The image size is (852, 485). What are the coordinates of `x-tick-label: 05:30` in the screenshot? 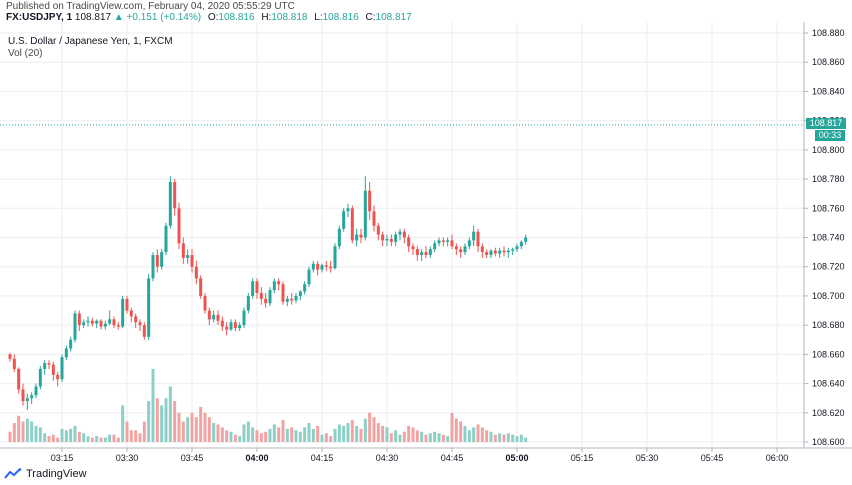 It's located at (647, 458).